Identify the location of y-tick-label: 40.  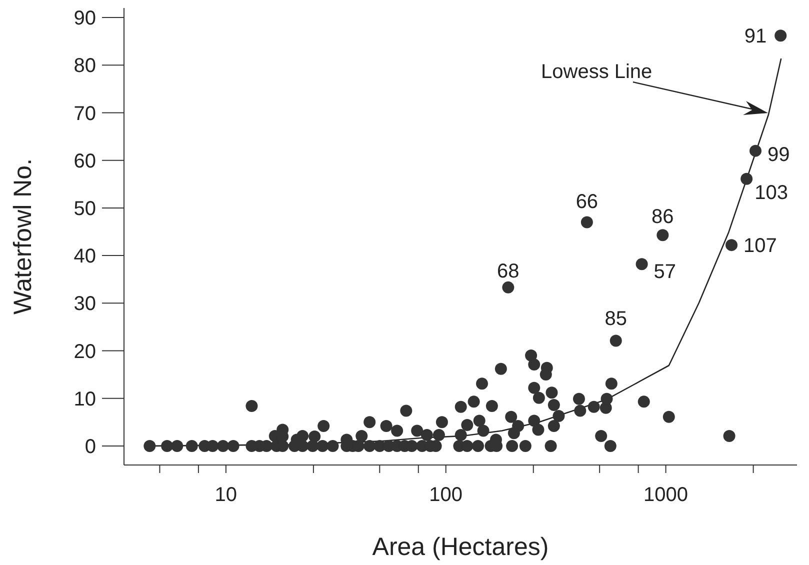
(85, 257).